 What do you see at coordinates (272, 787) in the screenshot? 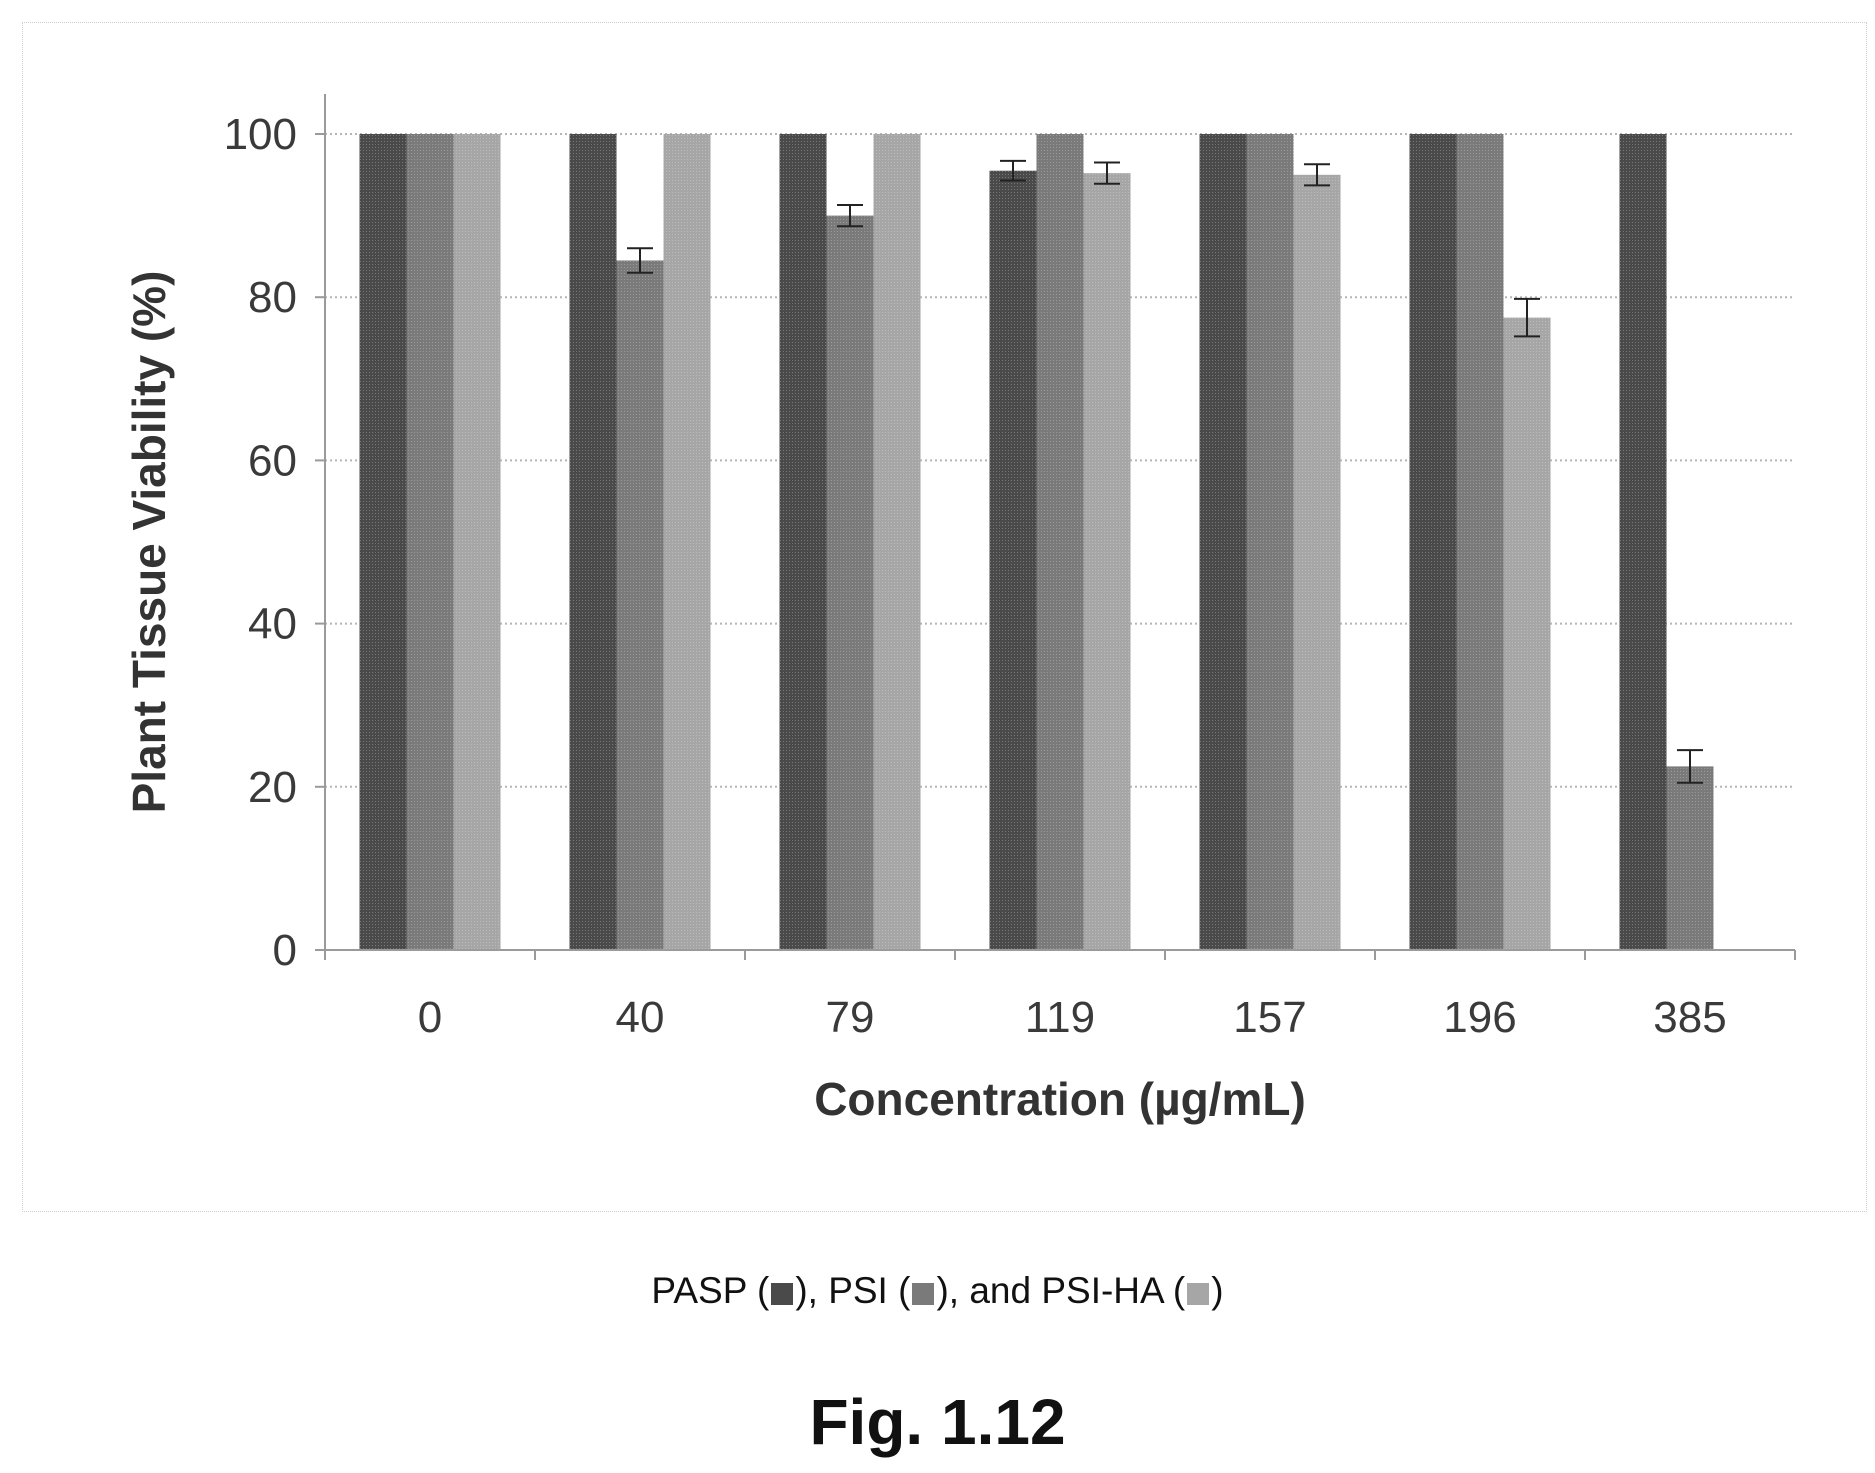
I see `y-tick-label: 20` at bounding box center [272, 787].